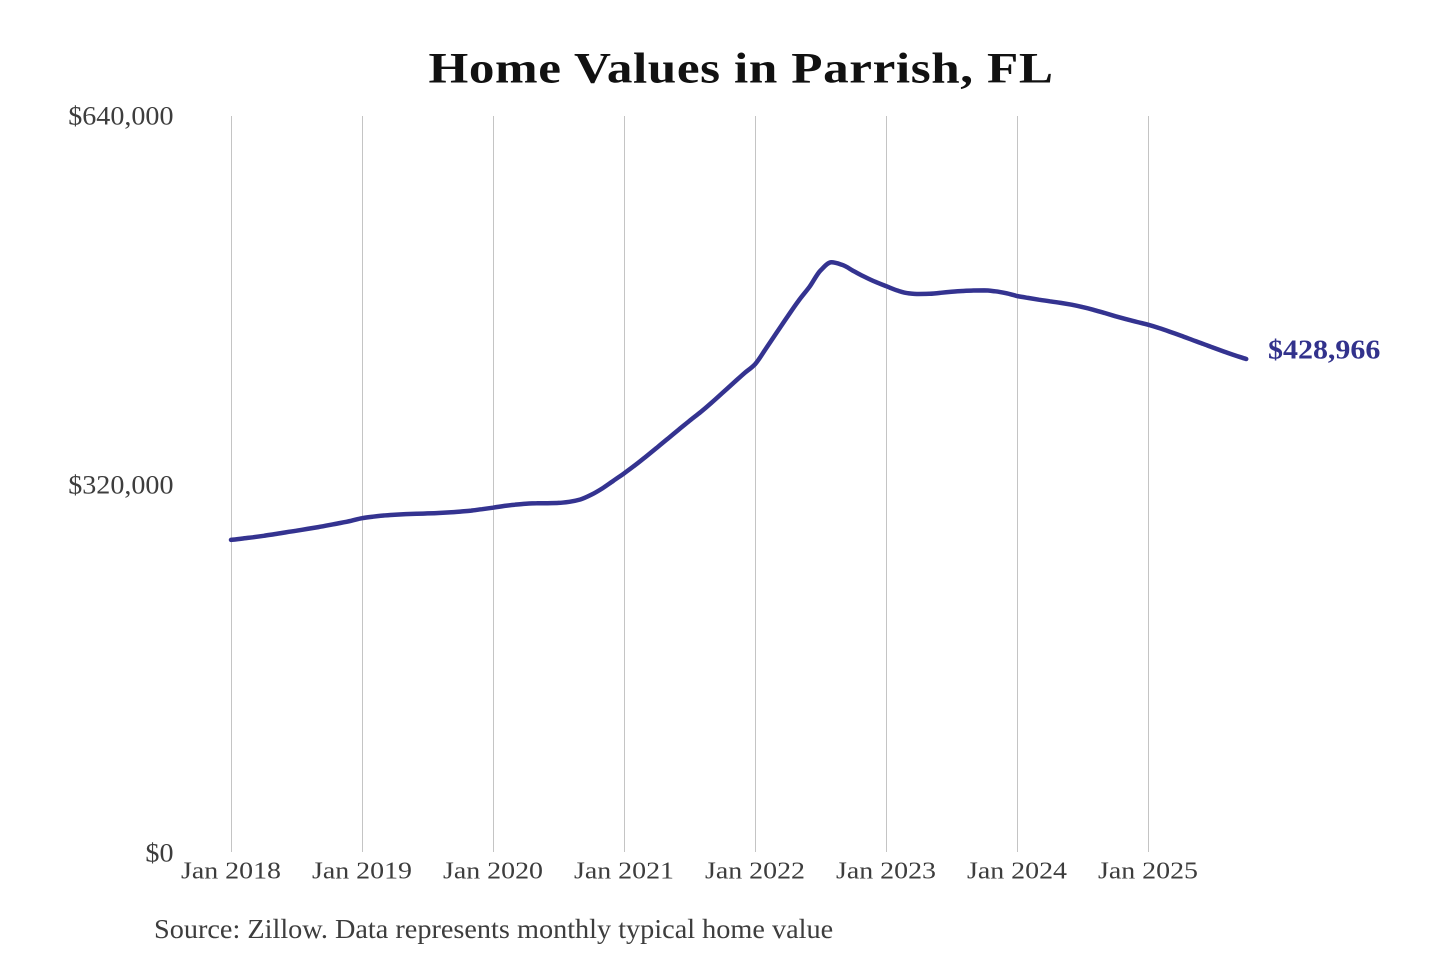  I want to click on svg-text: $428,966, so click(1324, 350).